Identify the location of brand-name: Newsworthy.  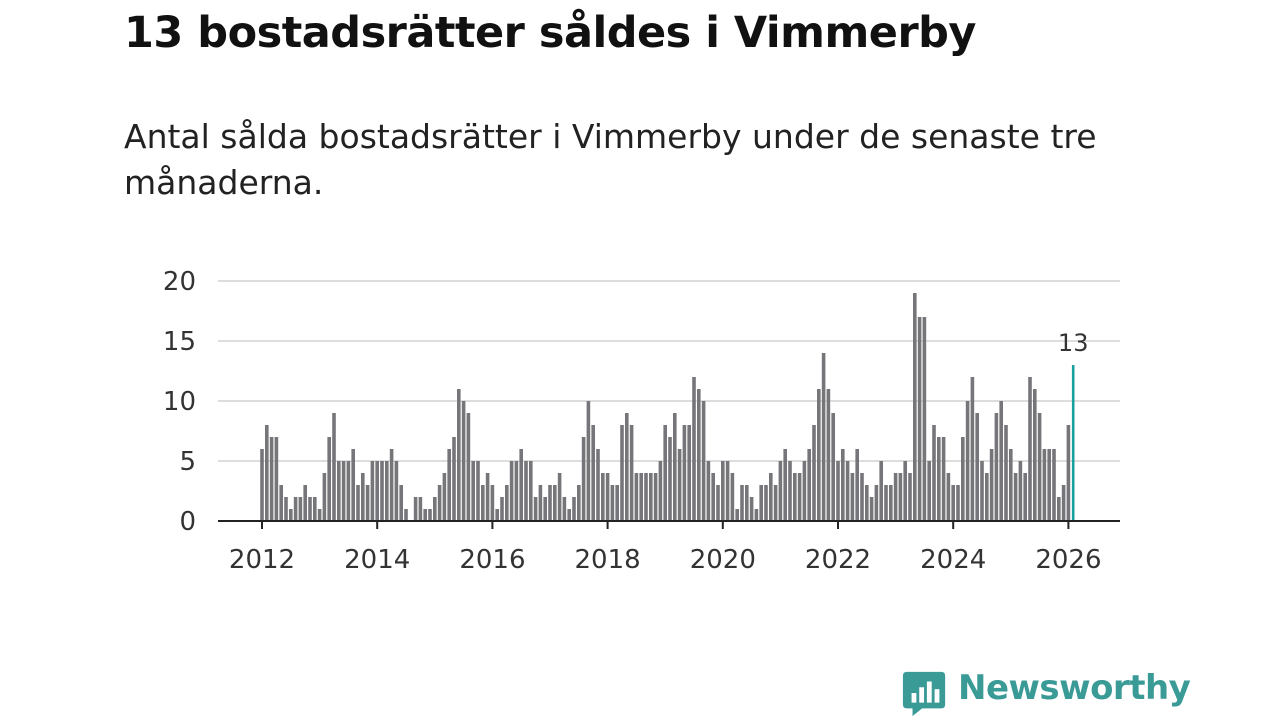
(1074, 688).